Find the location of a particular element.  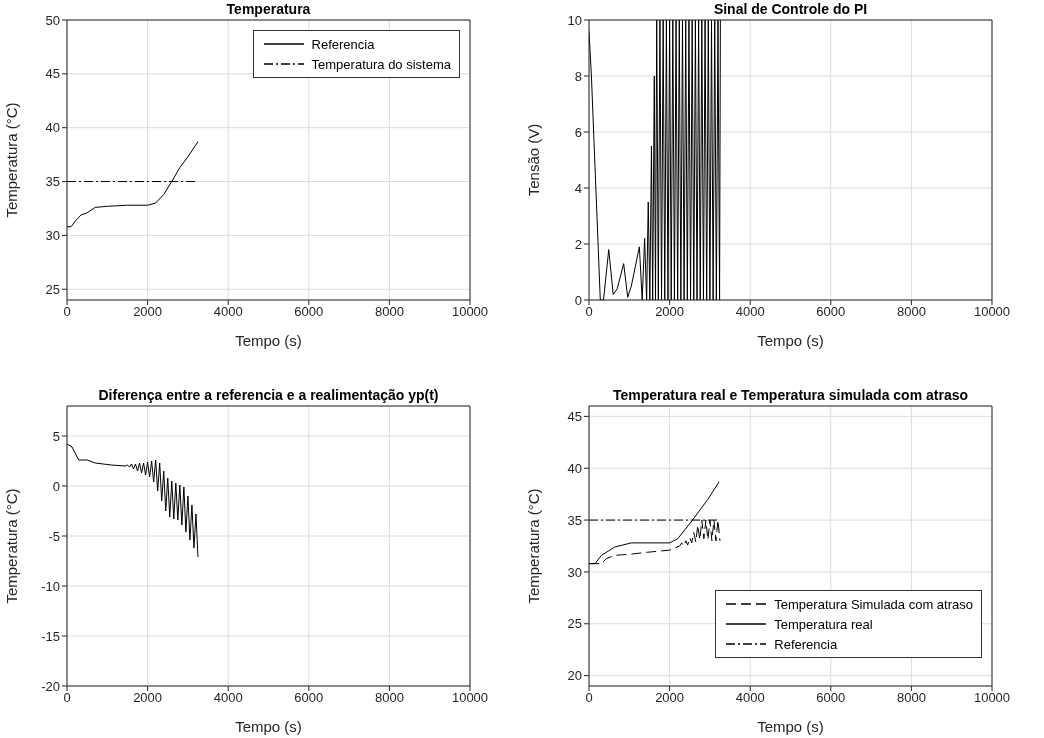

legend-label: Temperatura Simulada com atraso is located at coordinates (873, 604).